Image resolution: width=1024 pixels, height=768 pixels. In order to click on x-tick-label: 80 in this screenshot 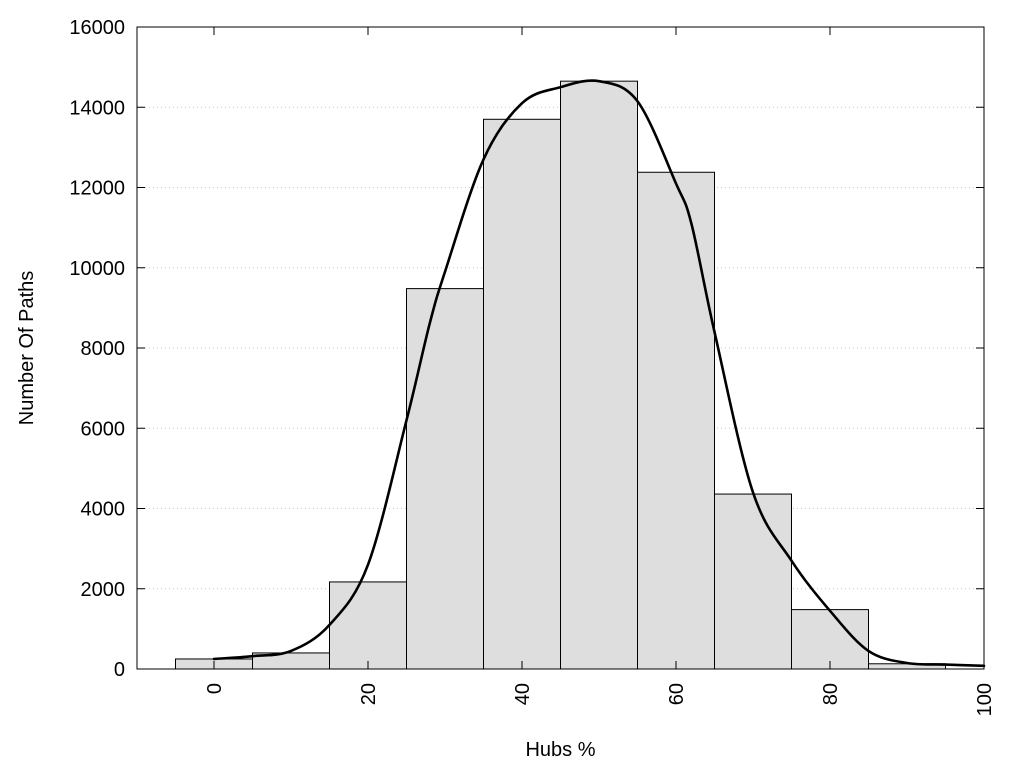, I will do `click(831, 694)`.